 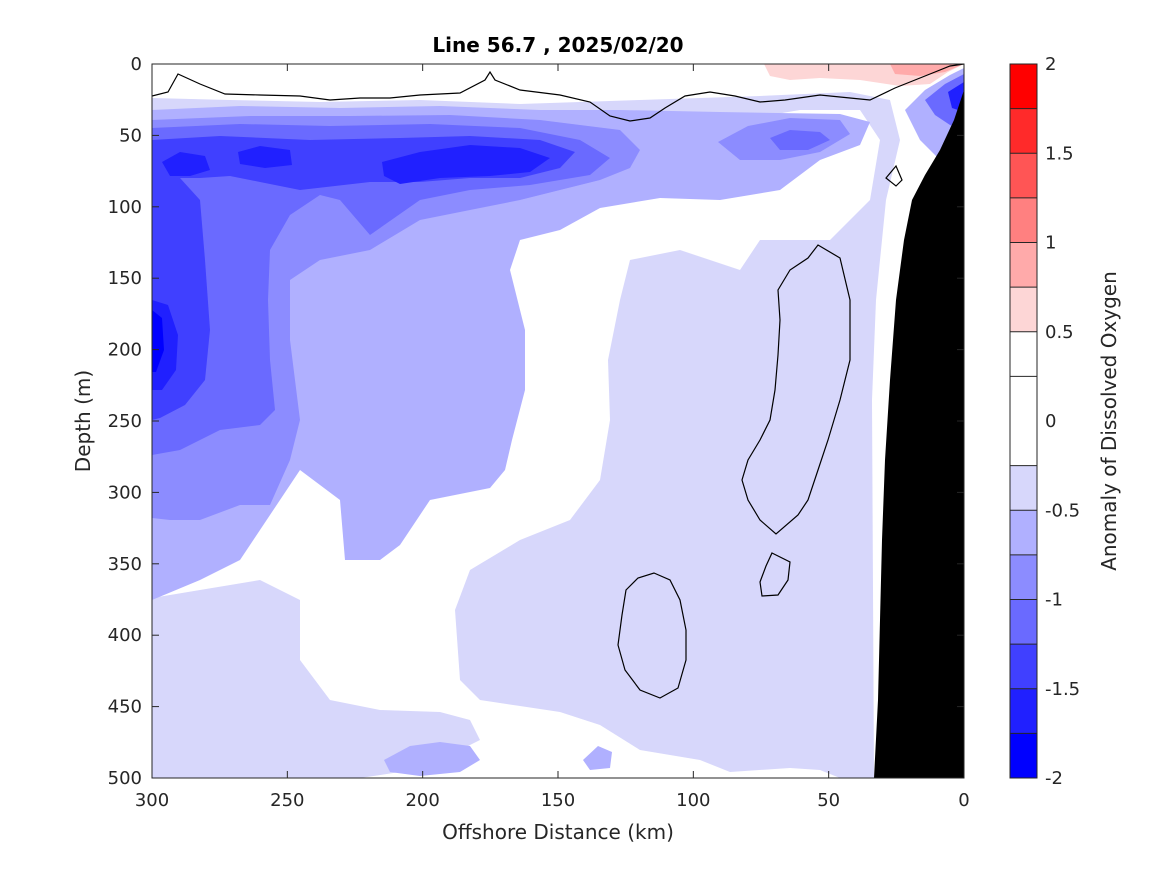 I want to click on band-4-main, so click(x=381, y=289).